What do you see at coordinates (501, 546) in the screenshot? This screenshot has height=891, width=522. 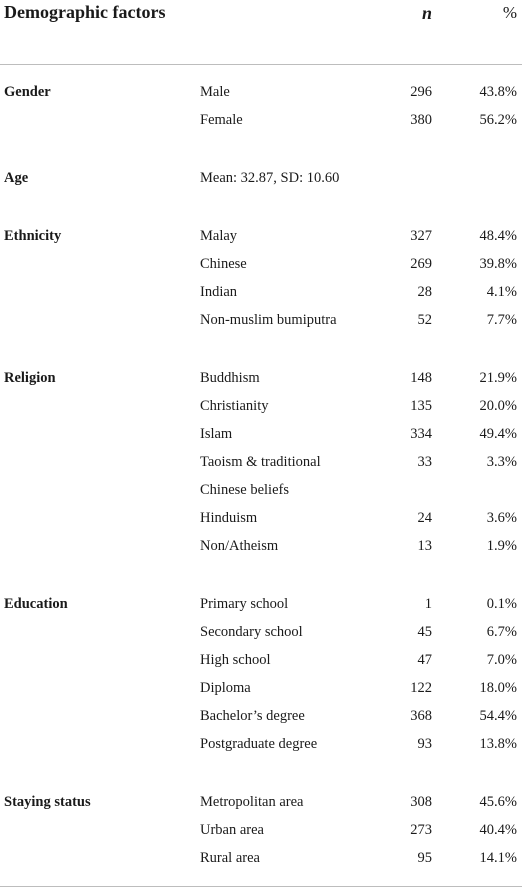 I see `row-percent-value: 1.9%` at bounding box center [501, 546].